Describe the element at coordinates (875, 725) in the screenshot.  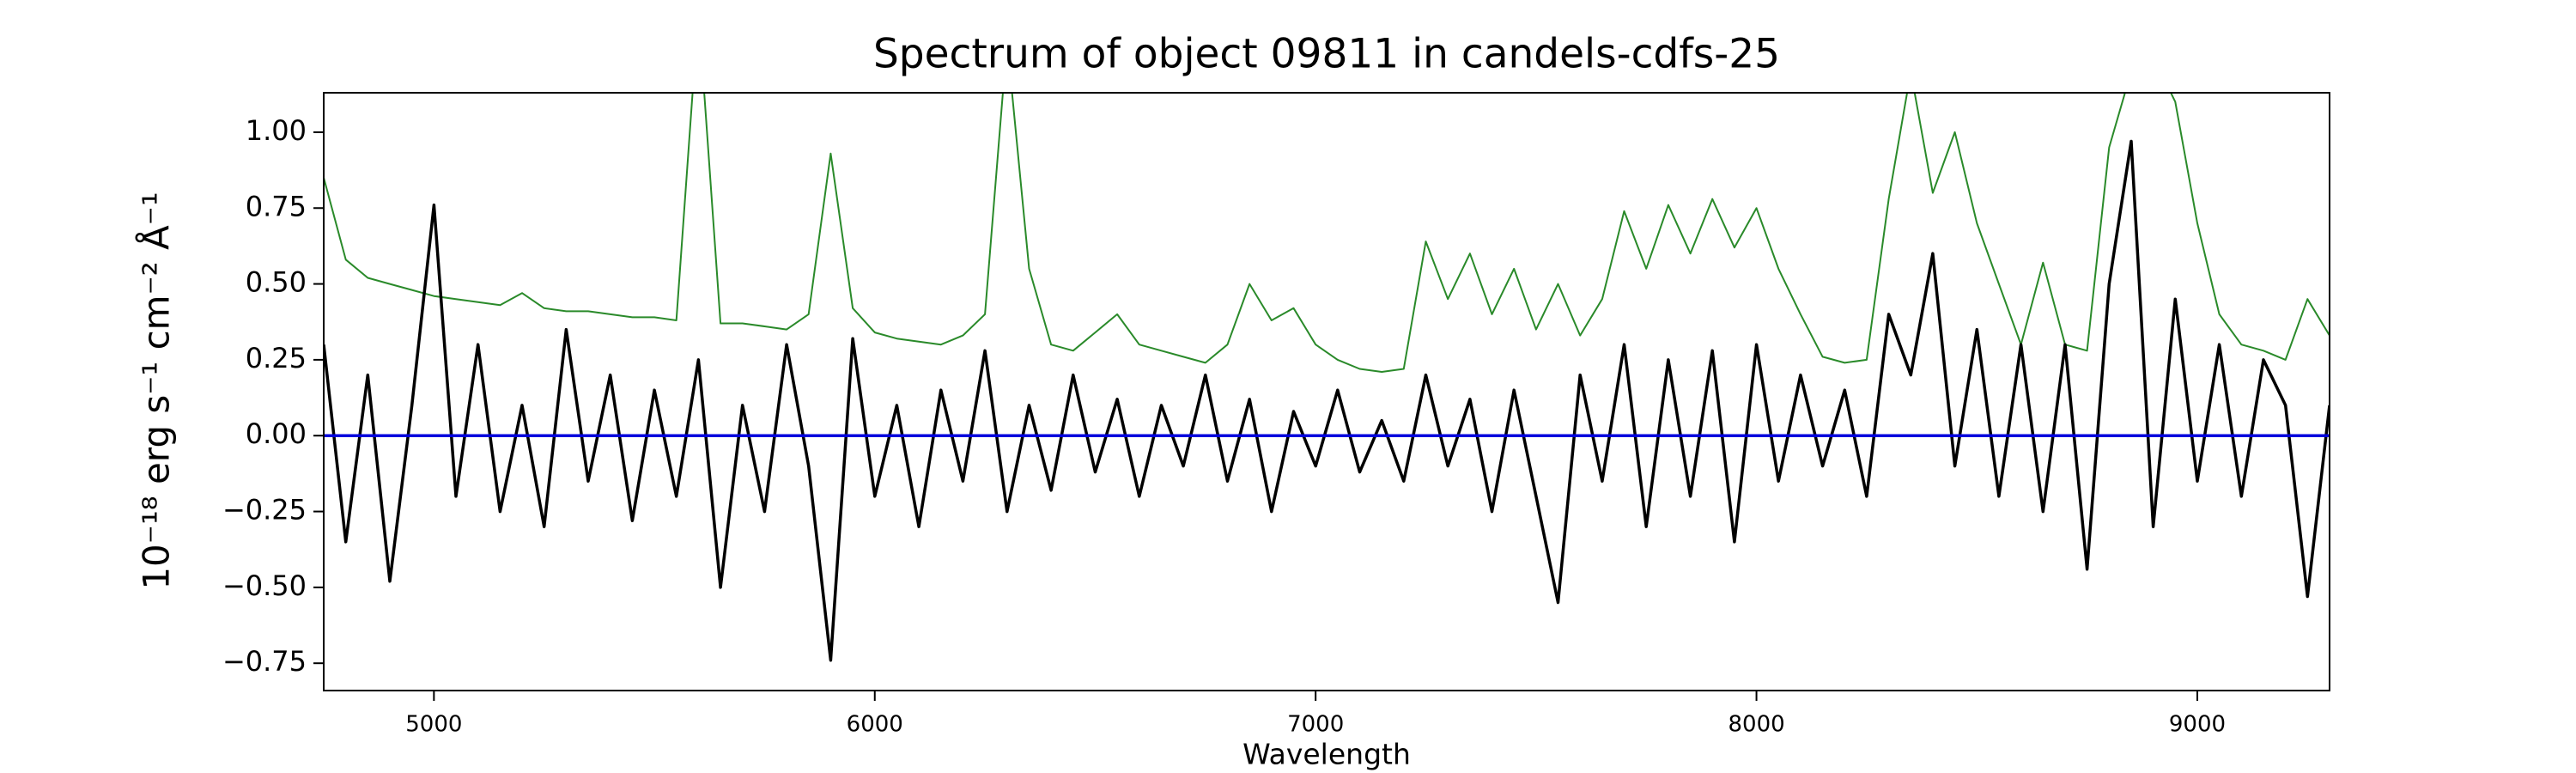
I see `x-tick-label: 6000` at that location.